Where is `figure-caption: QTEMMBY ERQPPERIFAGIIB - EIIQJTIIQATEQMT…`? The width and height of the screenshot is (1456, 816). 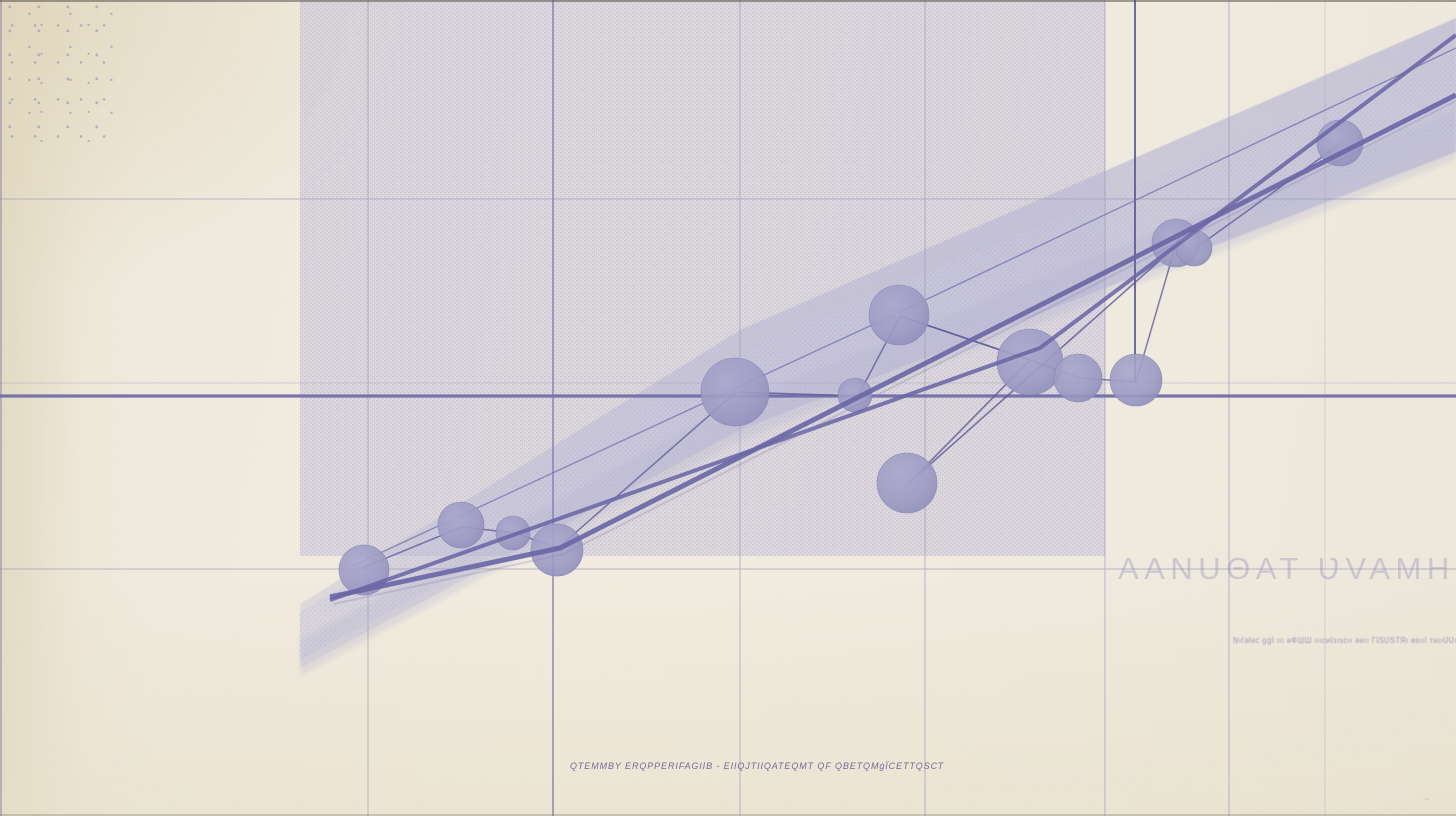
figure-caption: QTEMMBY ERQPPERIFAGIIB - EIIQJTIIQATEQMT… is located at coordinates (757, 766).